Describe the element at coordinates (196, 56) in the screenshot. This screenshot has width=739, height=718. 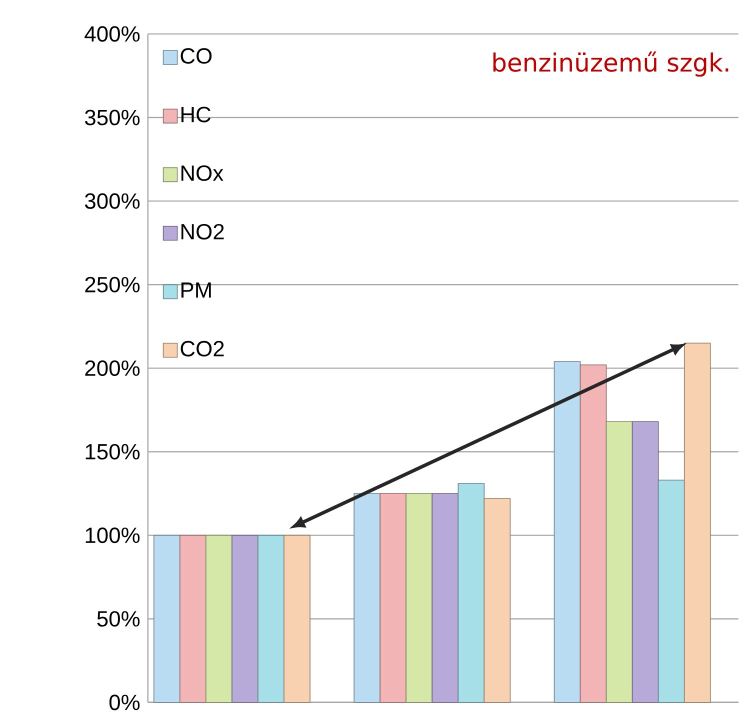
I see `legend-label: CO` at that location.